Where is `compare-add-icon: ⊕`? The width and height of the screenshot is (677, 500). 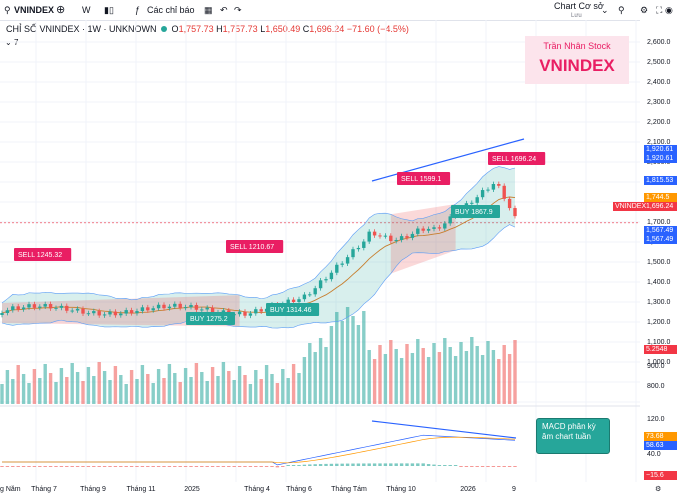 compare-add-icon: ⊕ is located at coordinates (61, 10).